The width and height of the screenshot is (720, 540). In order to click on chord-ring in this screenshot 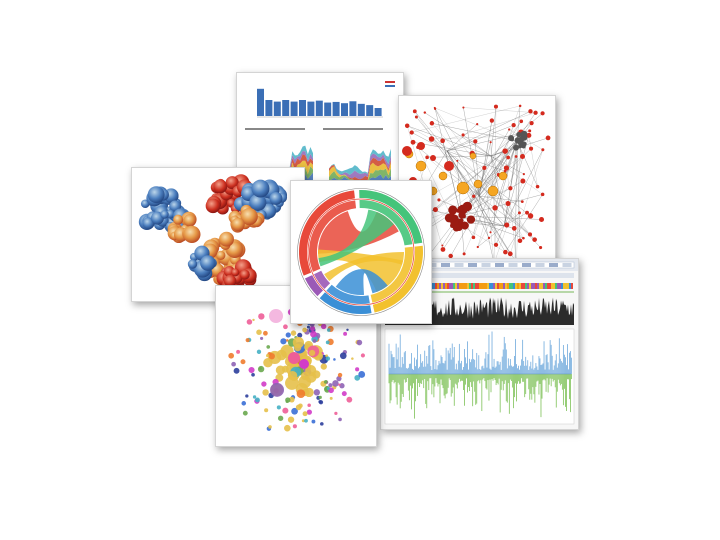, I will do `click(361, 252)`.